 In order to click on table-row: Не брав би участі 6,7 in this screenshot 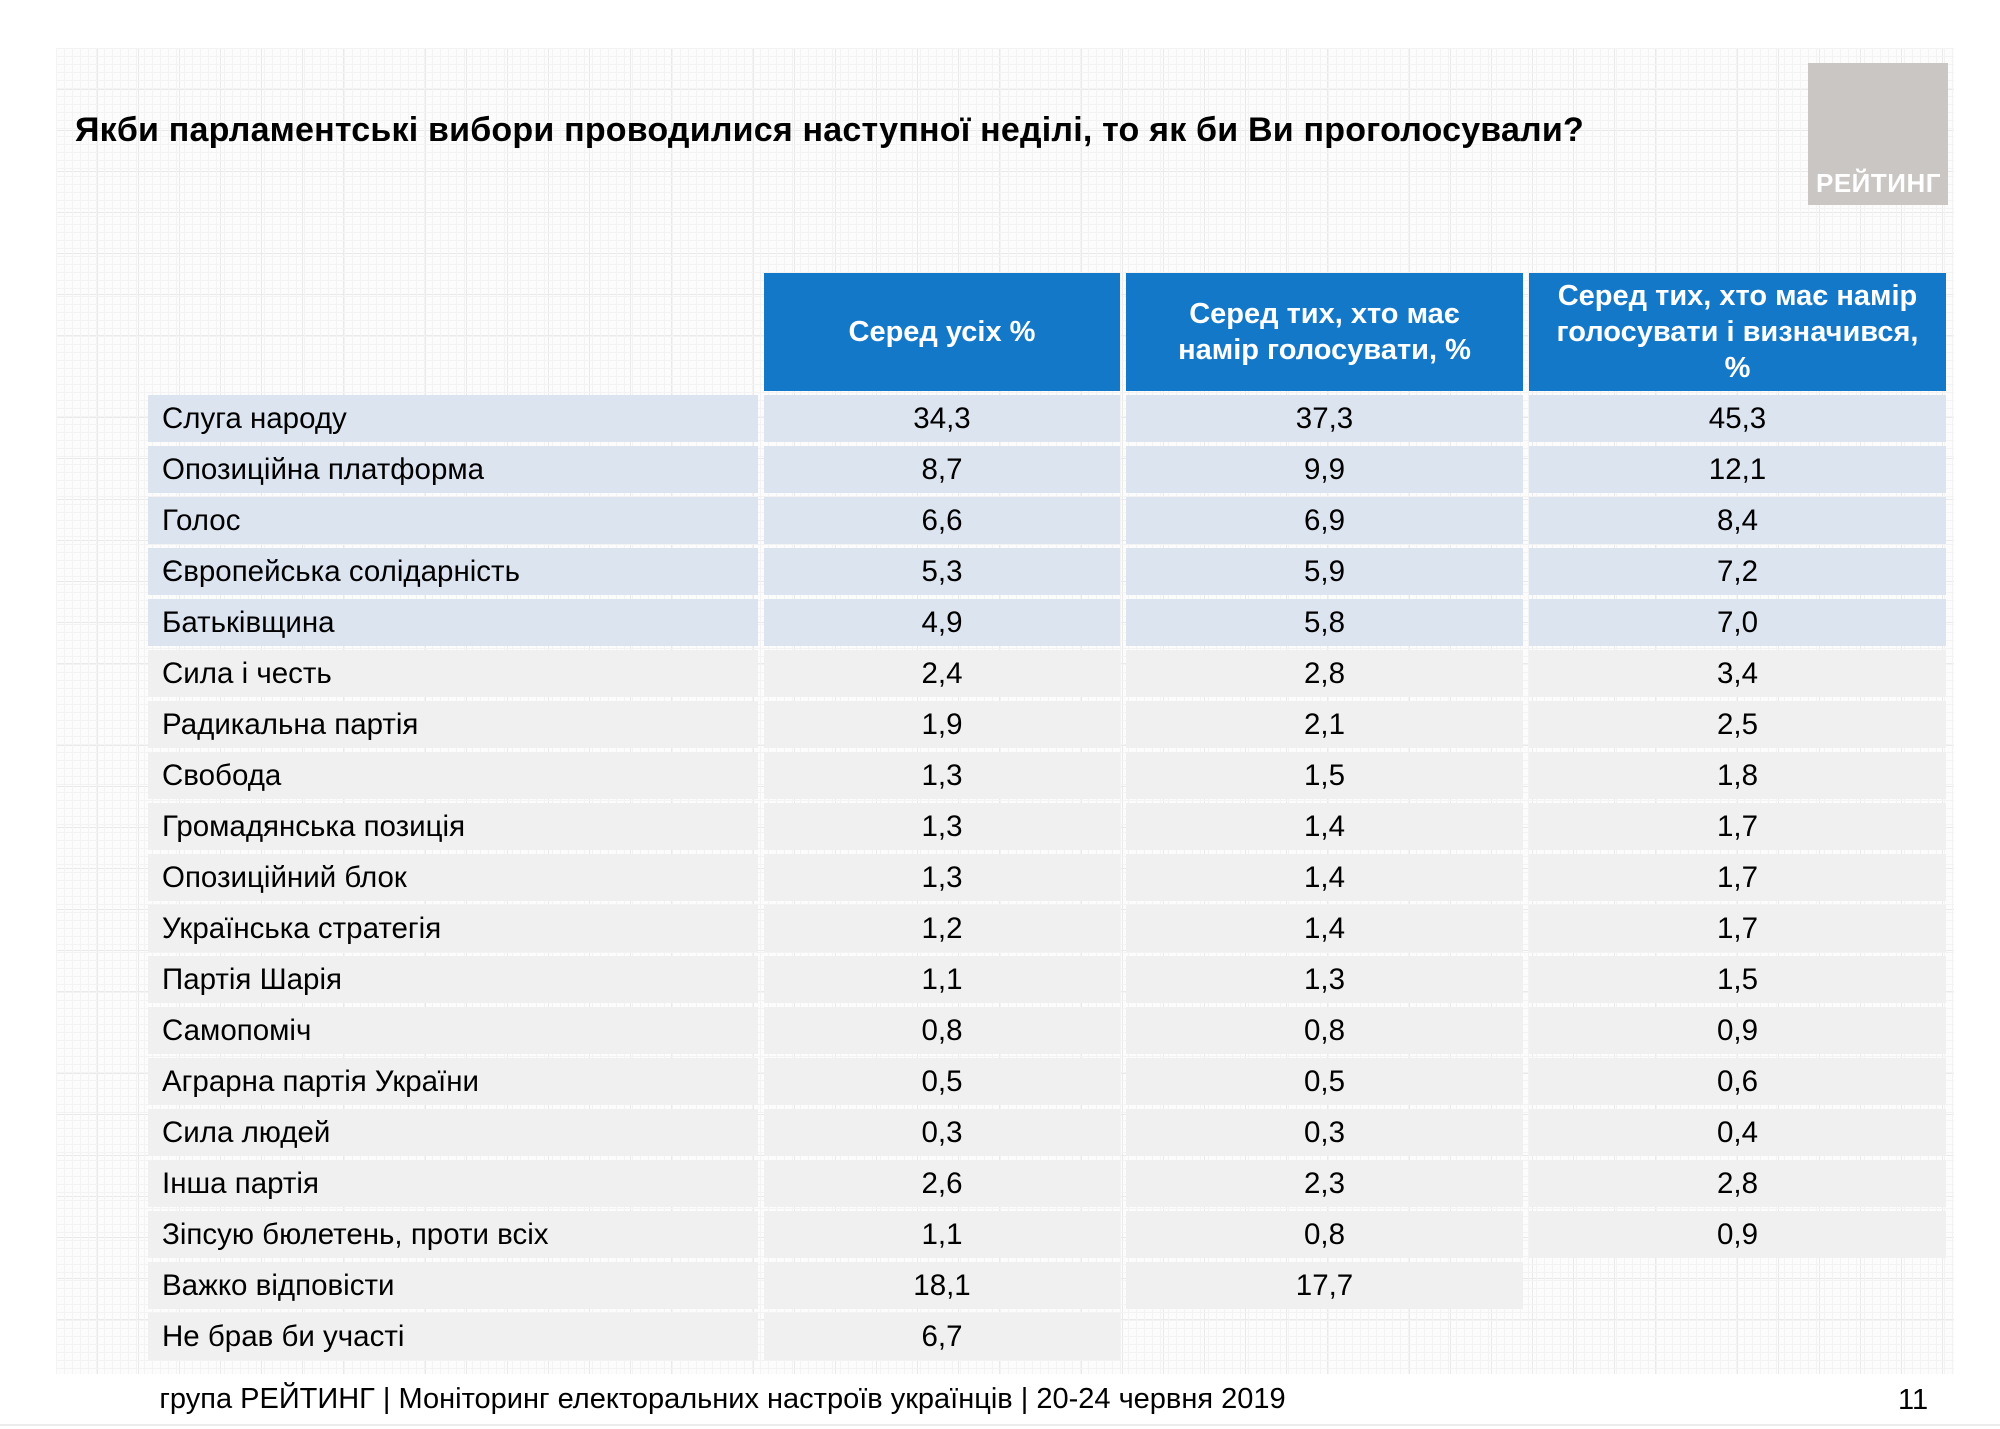, I will do `click(1047, 1336)`.